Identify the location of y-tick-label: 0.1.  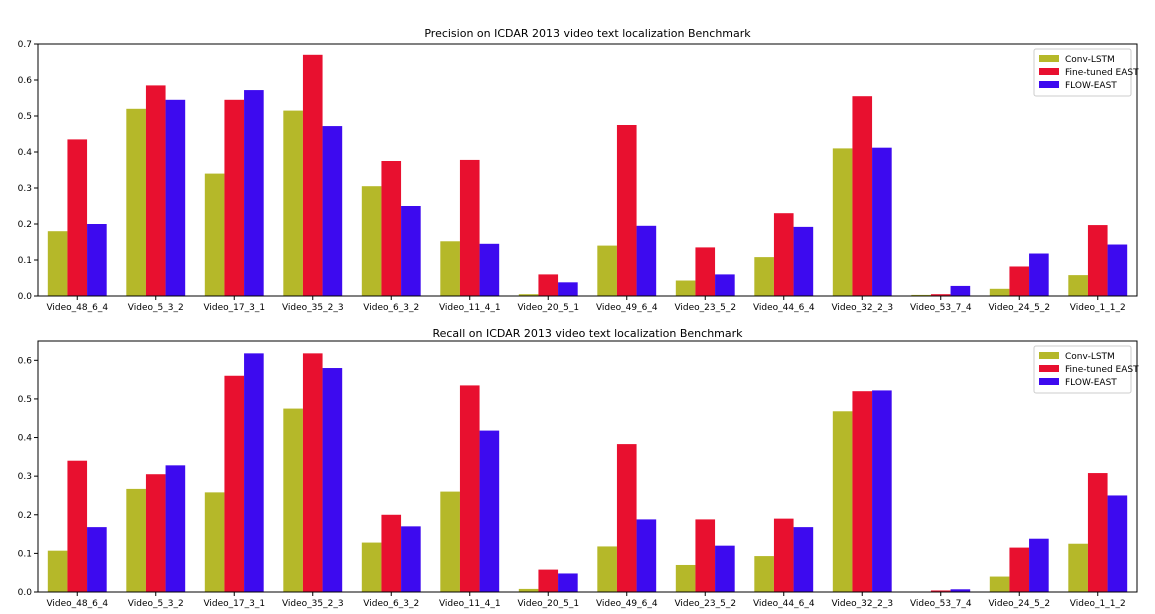
(25, 554).